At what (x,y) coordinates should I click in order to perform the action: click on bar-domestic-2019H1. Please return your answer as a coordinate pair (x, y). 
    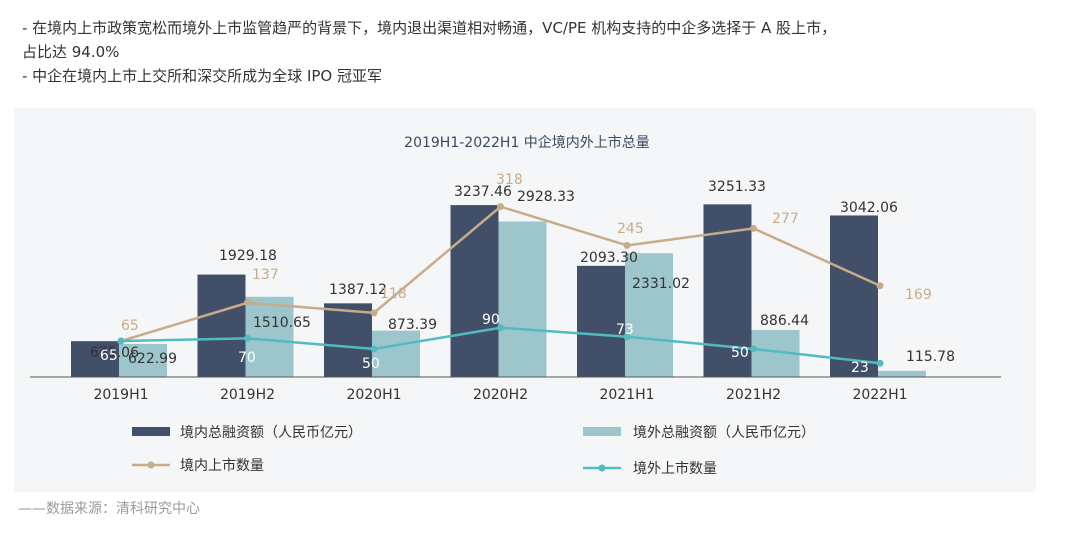
    Looking at the image, I should click on (95, 359).